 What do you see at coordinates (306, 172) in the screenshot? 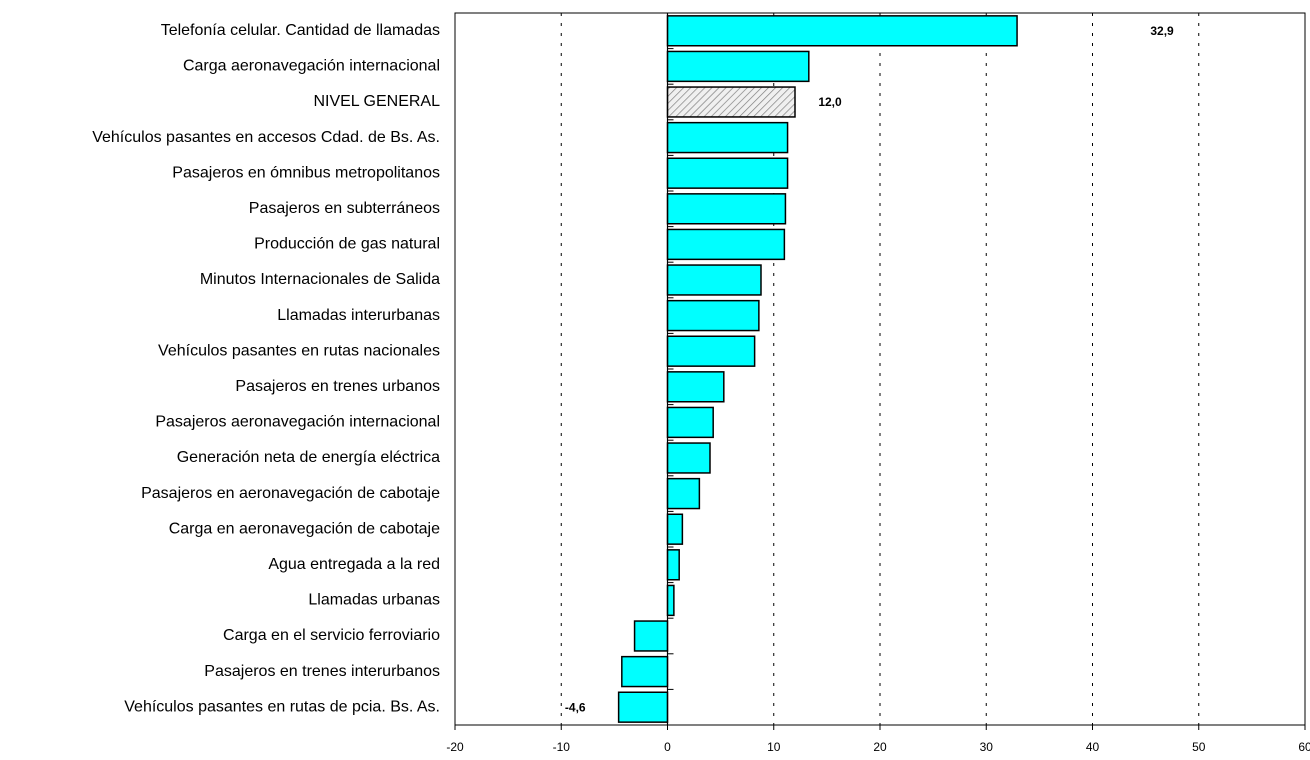
I see `category-label: Pasajeros en ómnibus metropolitanos` at bounding box center [306, 172].